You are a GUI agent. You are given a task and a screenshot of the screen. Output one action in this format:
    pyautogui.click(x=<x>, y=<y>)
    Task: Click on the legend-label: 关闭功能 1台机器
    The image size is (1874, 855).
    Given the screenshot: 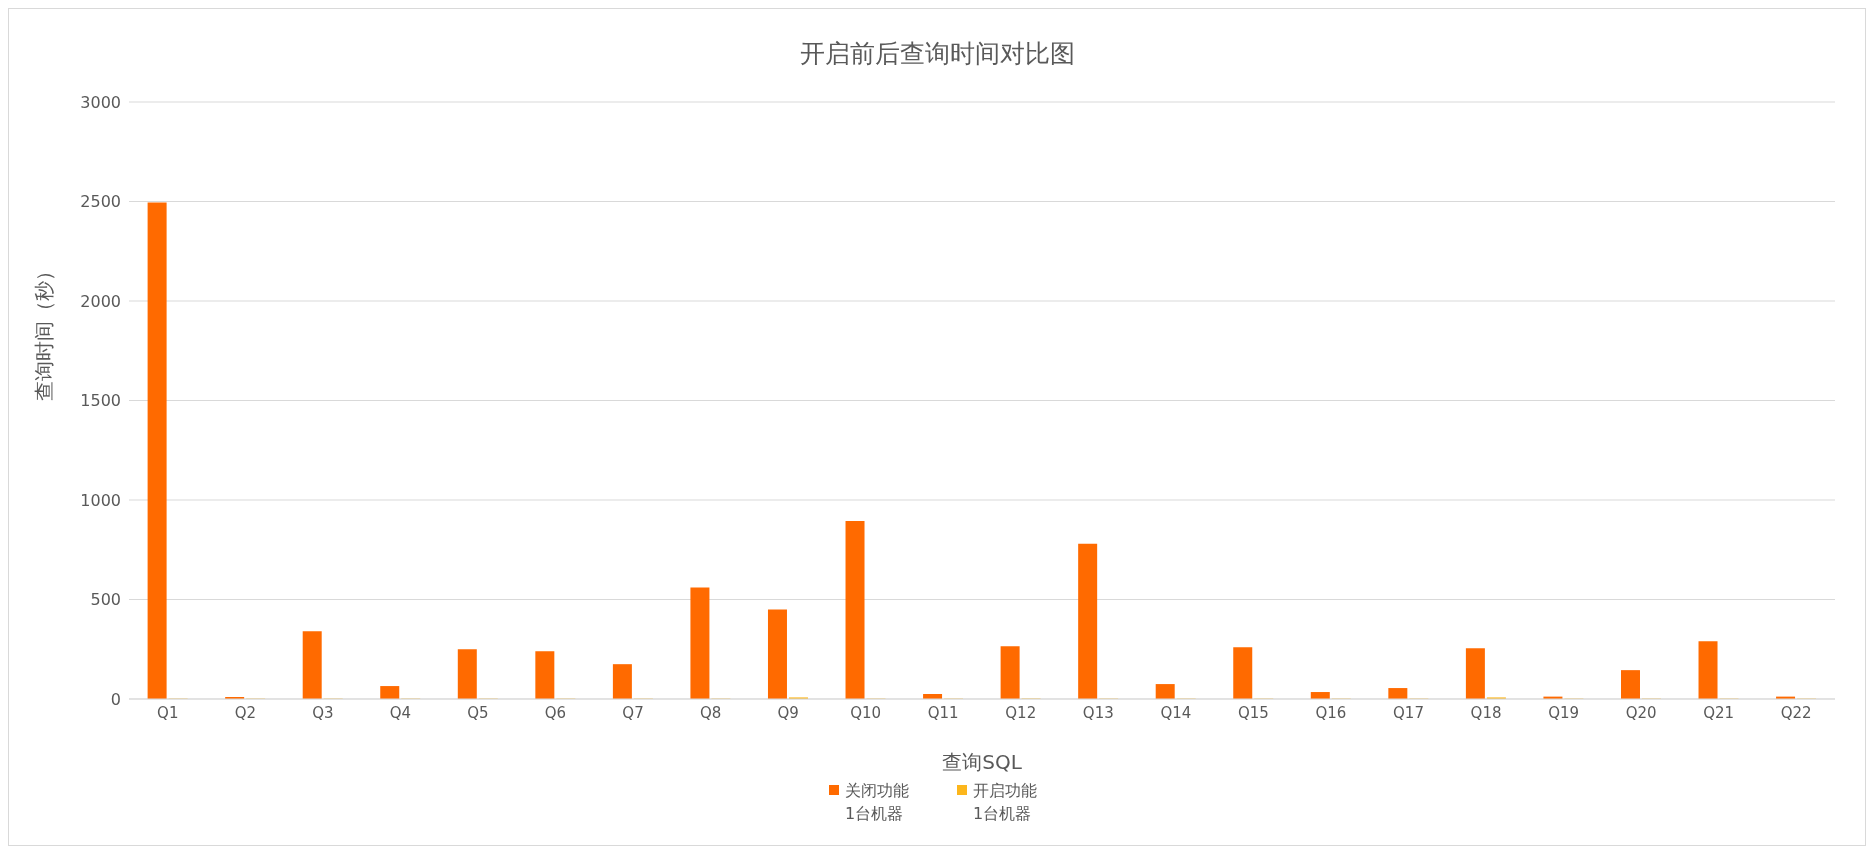 What is the action you would take?
    pyautogui.click(x=877, y=802)
    